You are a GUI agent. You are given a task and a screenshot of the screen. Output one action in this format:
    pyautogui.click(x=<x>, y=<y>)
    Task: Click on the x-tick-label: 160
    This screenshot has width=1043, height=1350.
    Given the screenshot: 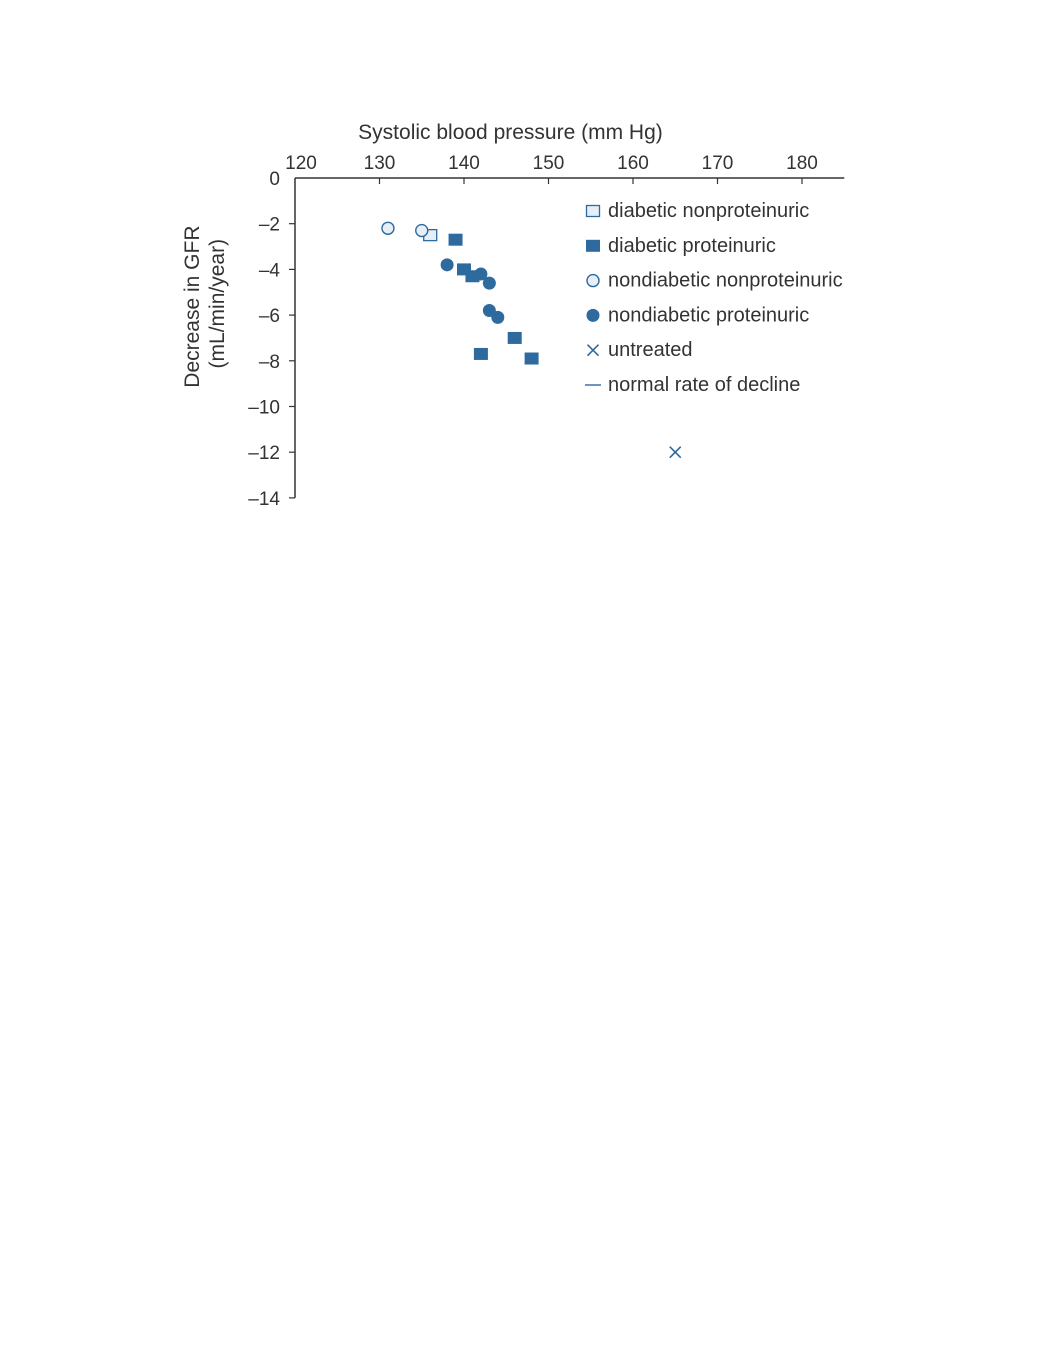 What is the action you would take?
    pyautogui.click(x=633, y=163)
    